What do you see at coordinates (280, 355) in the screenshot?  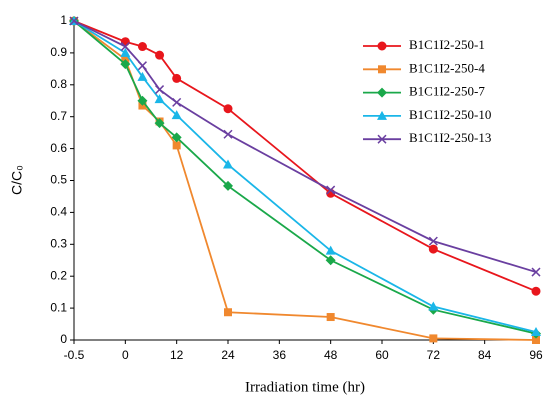 I see `x-tick-label: 36` at bounding box center [280, 355].